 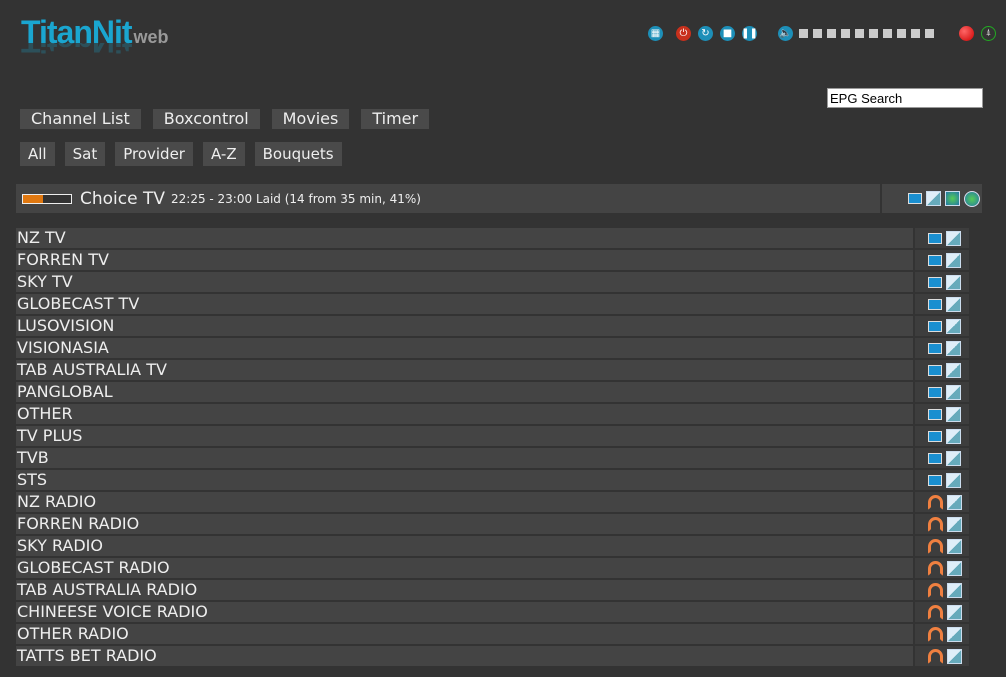 What do you see at coordinates (972, 198) in the screenshot?
I see `web-stream-icon` at bounding box center [972, 198].